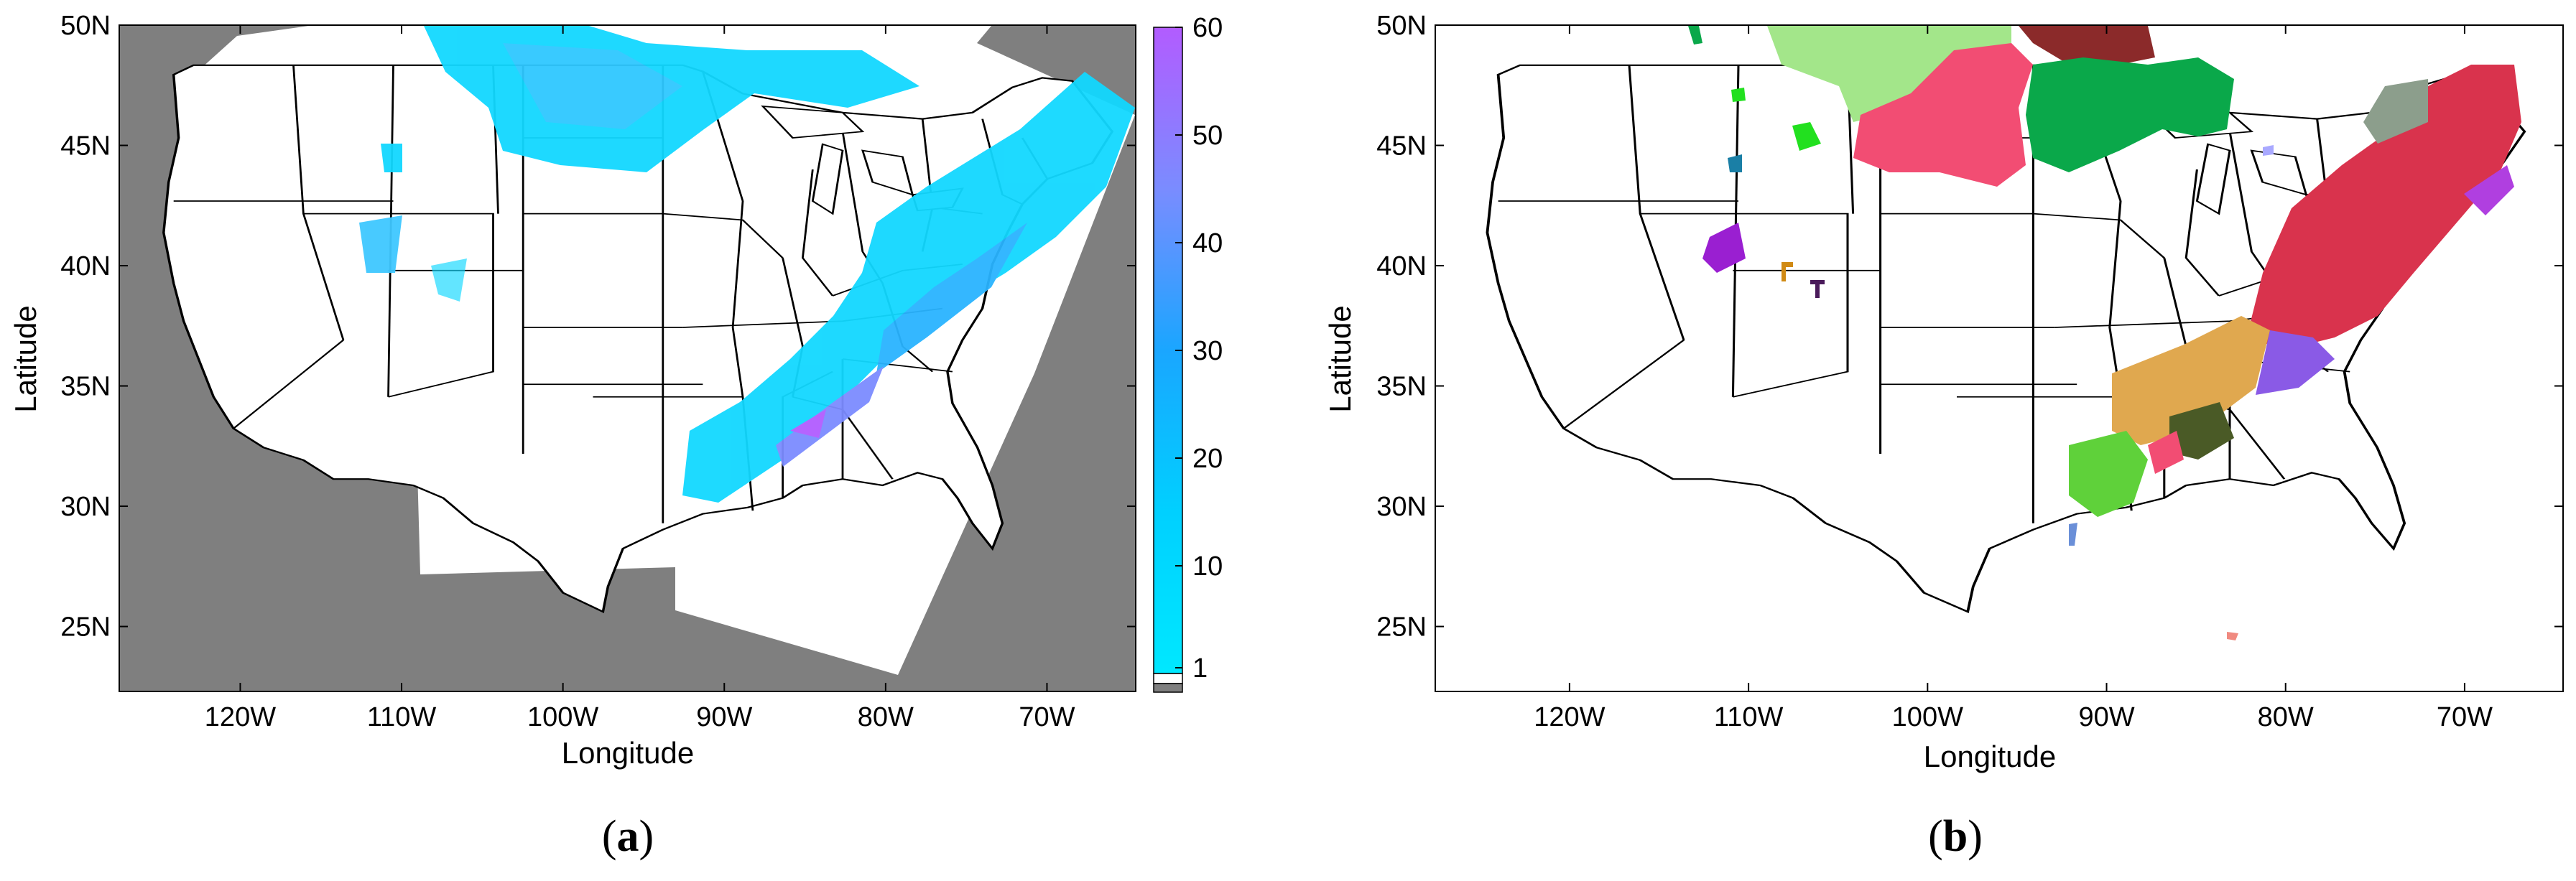  I want to click on y-tick-label-b: 50N, so click(1401, 26).